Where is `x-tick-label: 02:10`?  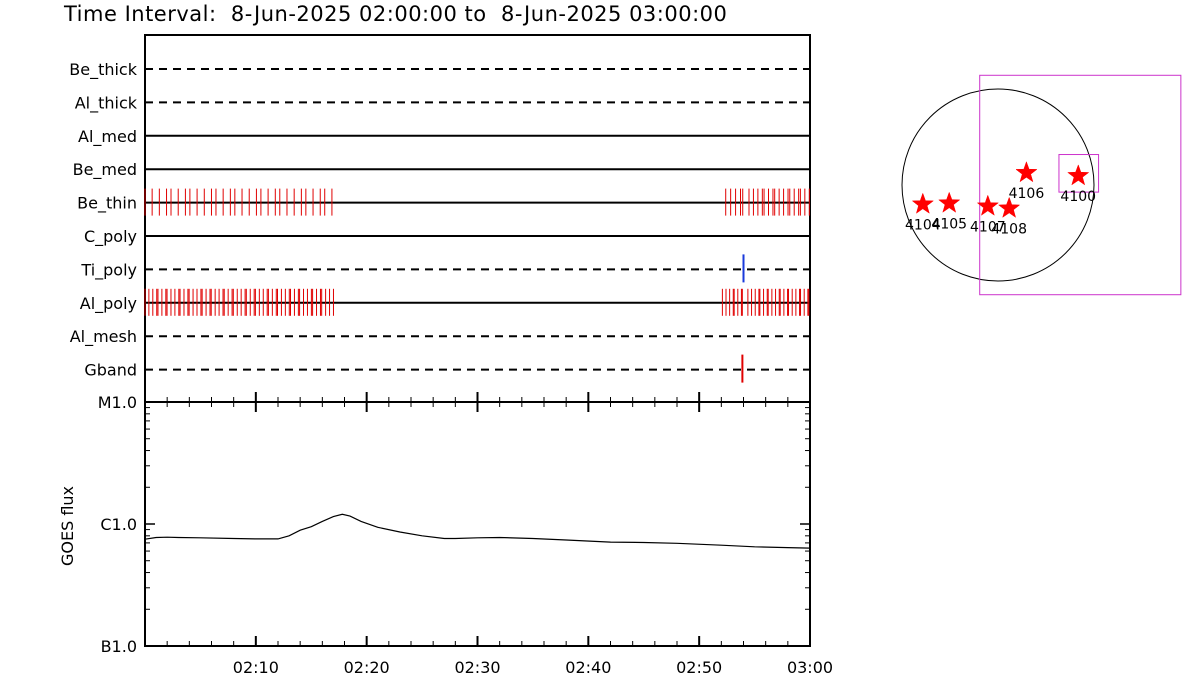 x-tick-label: 02:10 is located at coordinates (256, 667).